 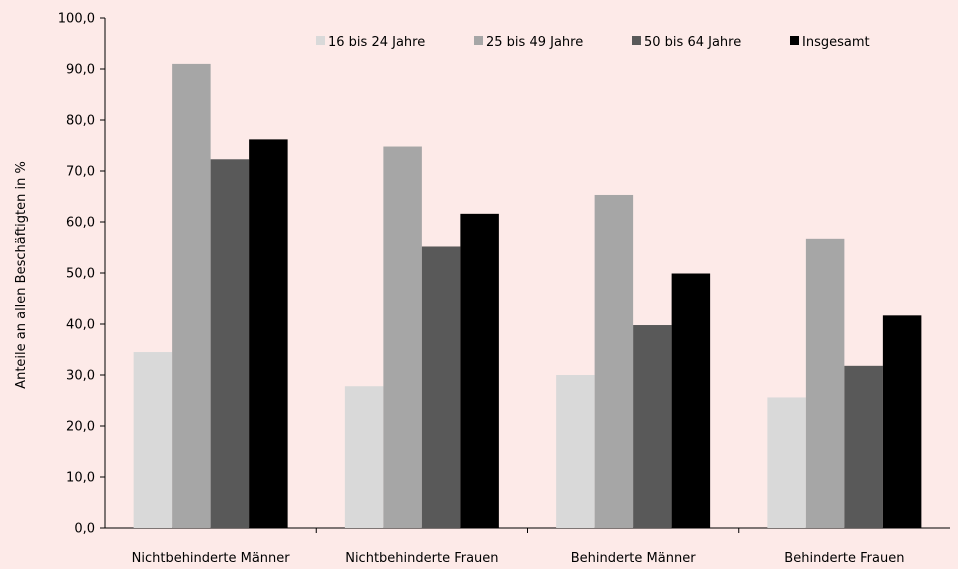 What do you see at coordinates (80, 70) in the screenshot?
I see `y-tick-label: 90,0` at bounding box center [80, 70].